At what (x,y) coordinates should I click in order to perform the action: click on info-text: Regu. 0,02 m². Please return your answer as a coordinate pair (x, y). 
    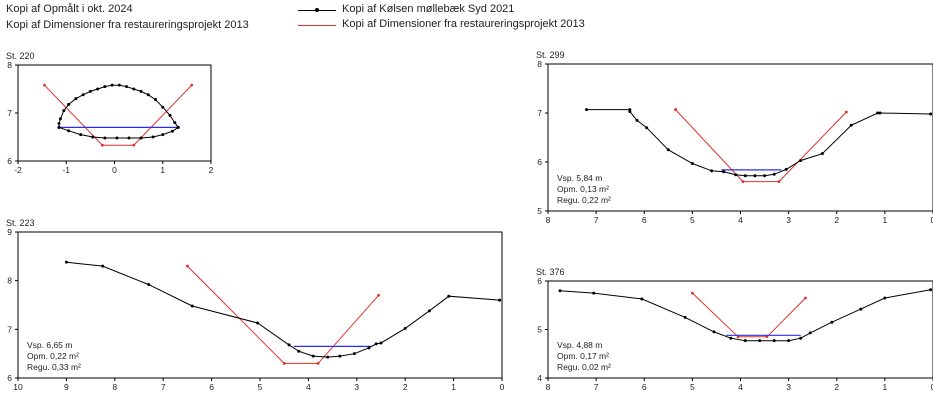
    Looking at the image, I should click on (584, 367).